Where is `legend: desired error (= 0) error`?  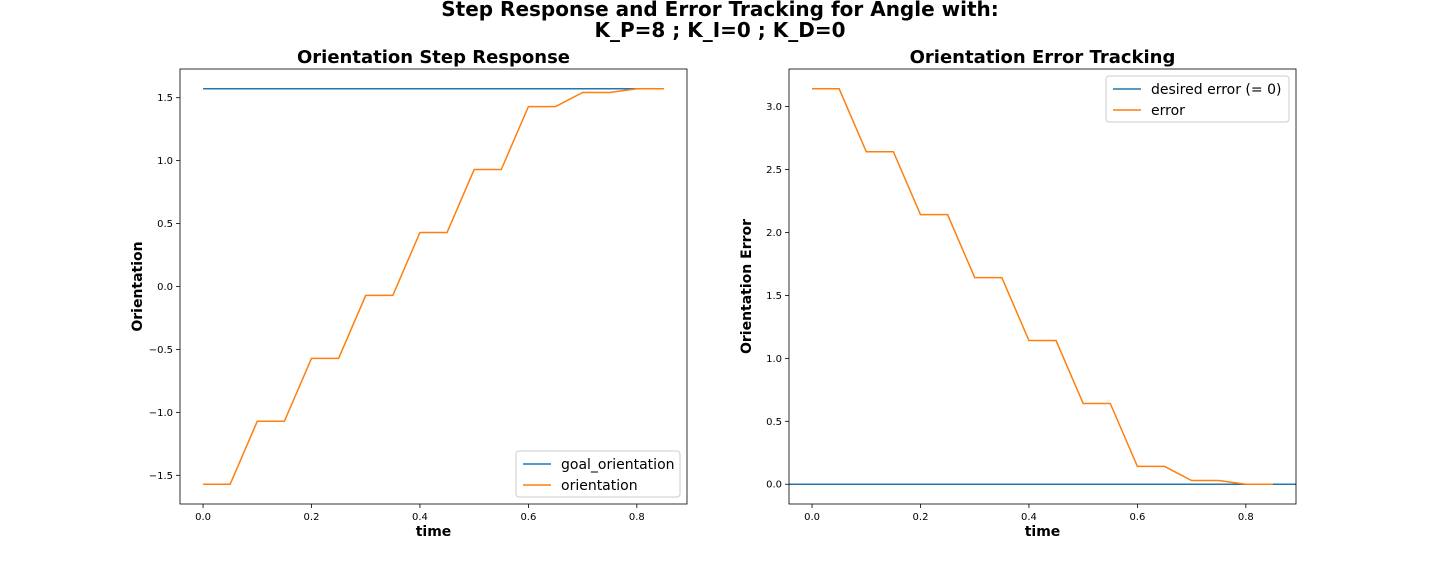 legend: desired error (= 0) error is located at coordinates (1197, 99).